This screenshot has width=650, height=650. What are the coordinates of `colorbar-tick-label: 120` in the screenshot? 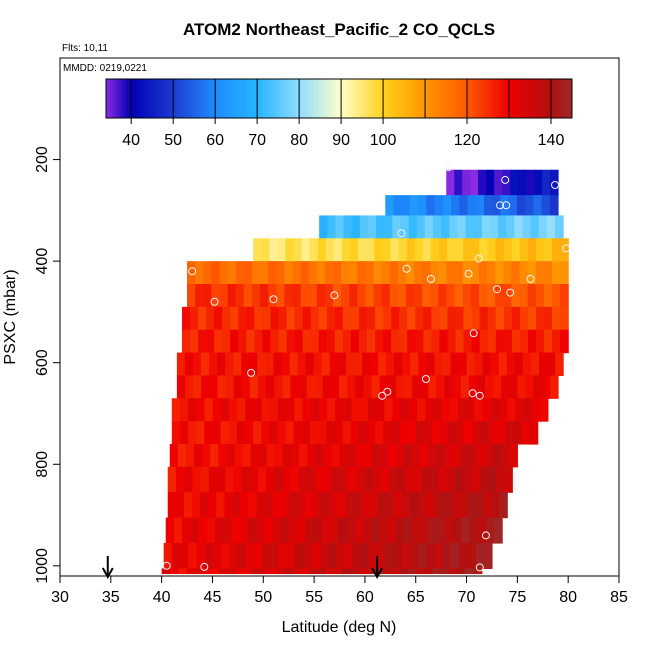 It's located at (467, 140).